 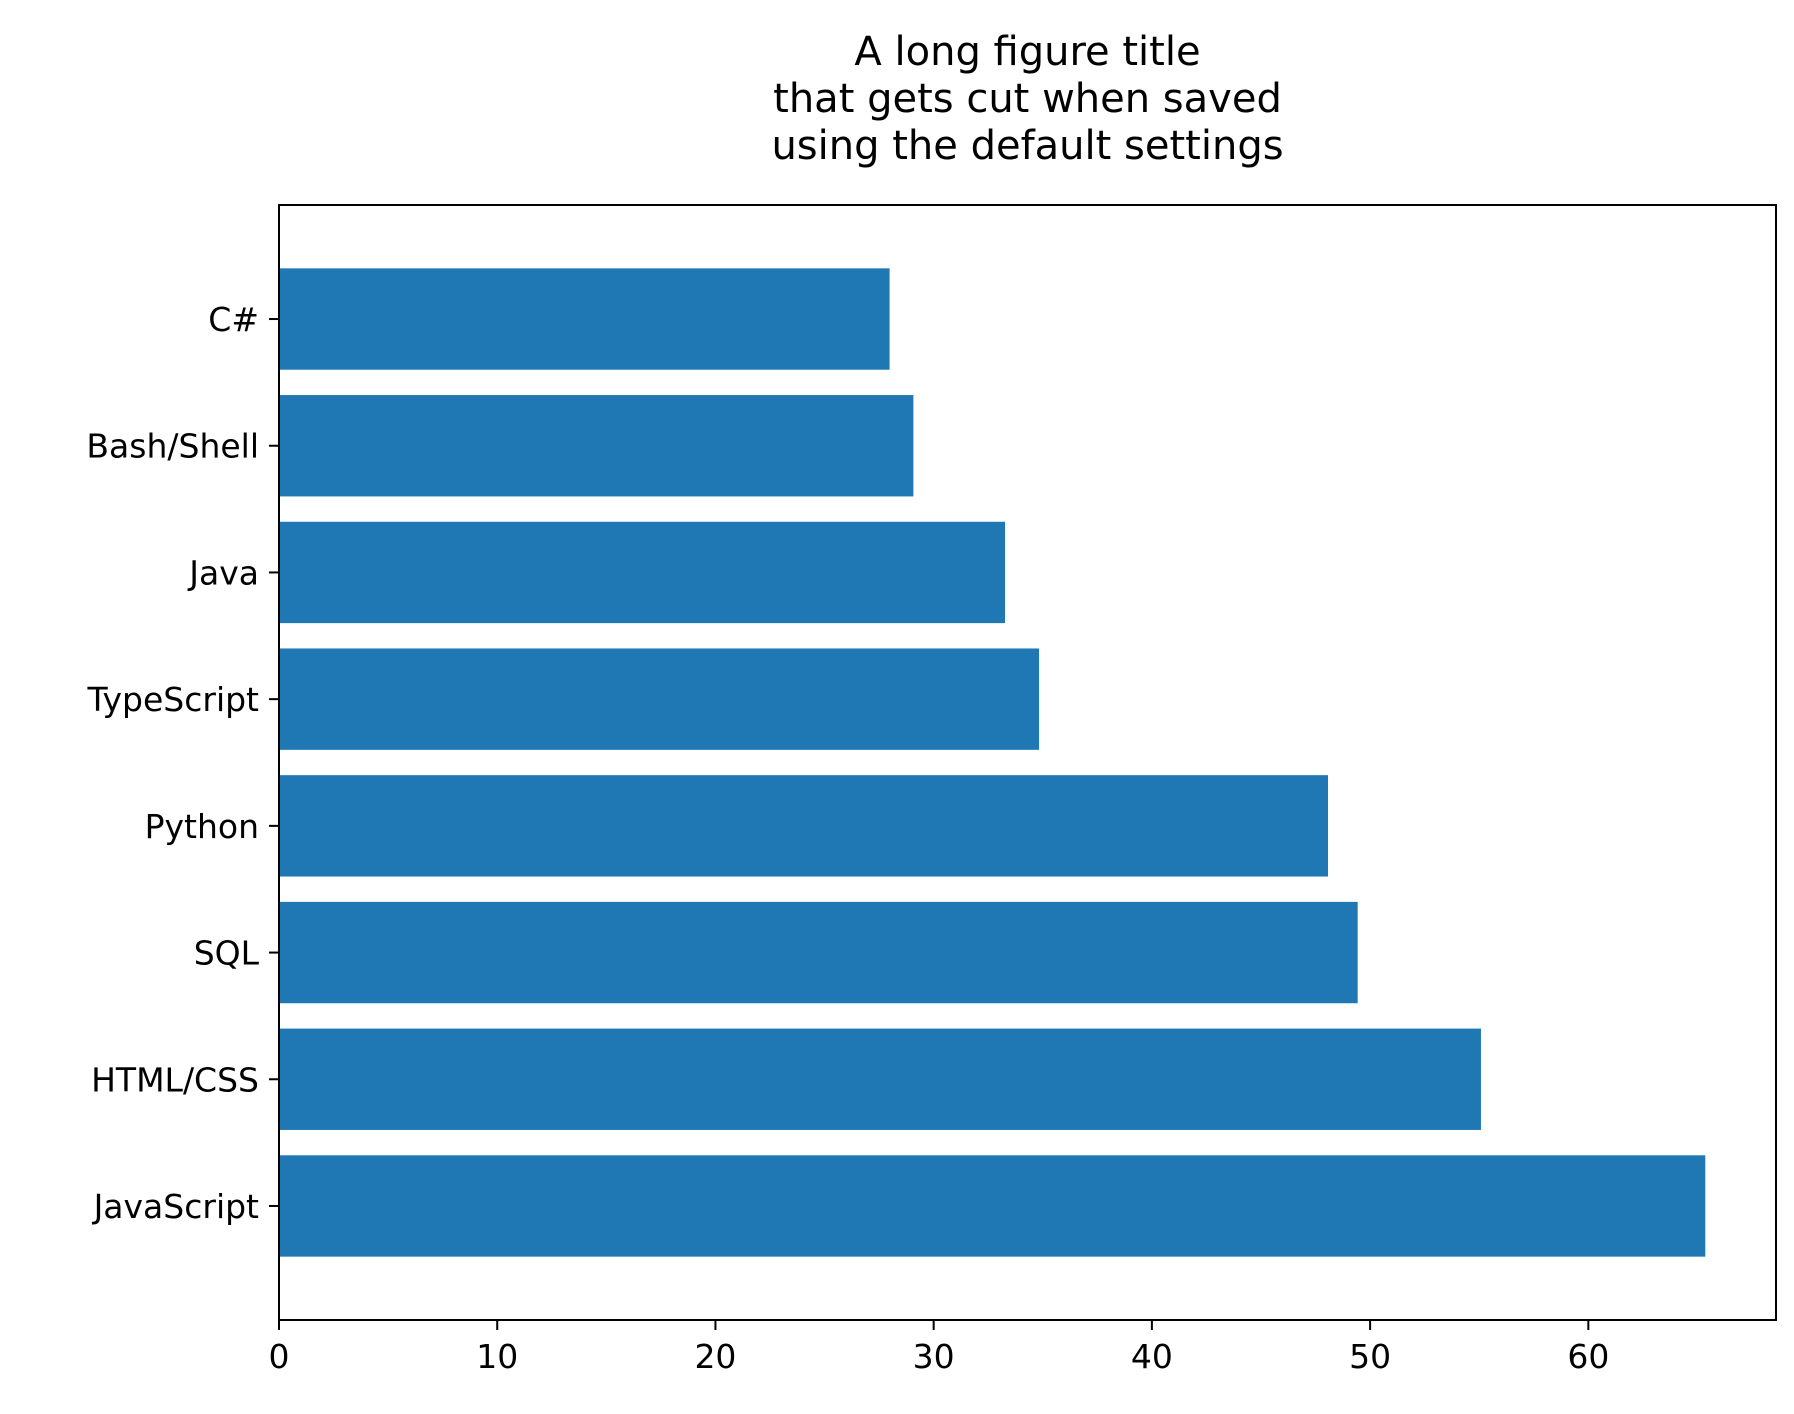 I want to click on x-tick-label: 40, so click(x=1152, y=1356).